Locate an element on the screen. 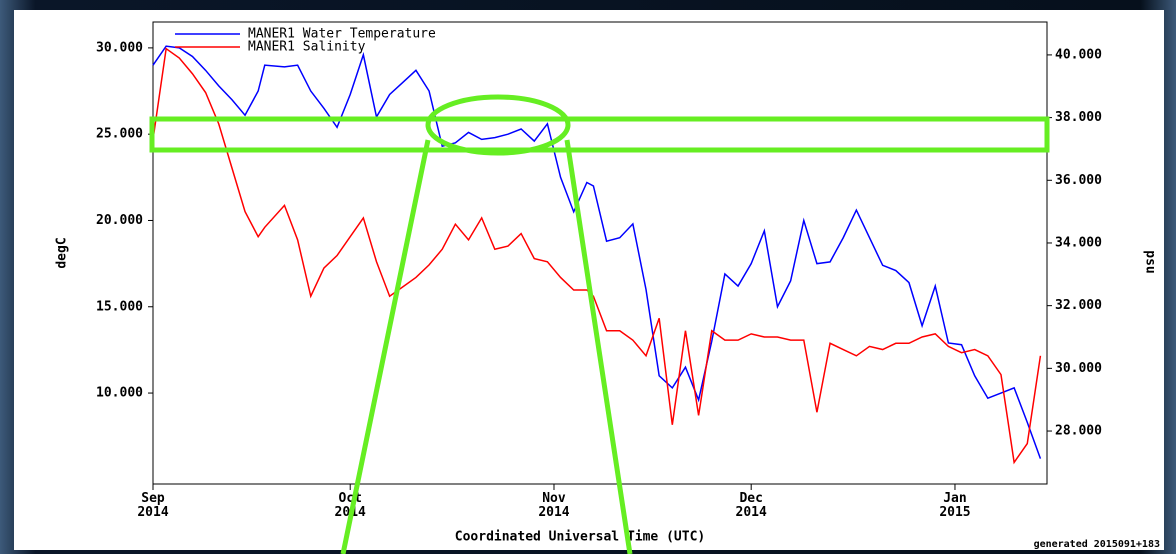 Image resolution: width=1176 pixels, height=554 pixels. y-tick-label: 15.000 is located at coordinates (119, 306).